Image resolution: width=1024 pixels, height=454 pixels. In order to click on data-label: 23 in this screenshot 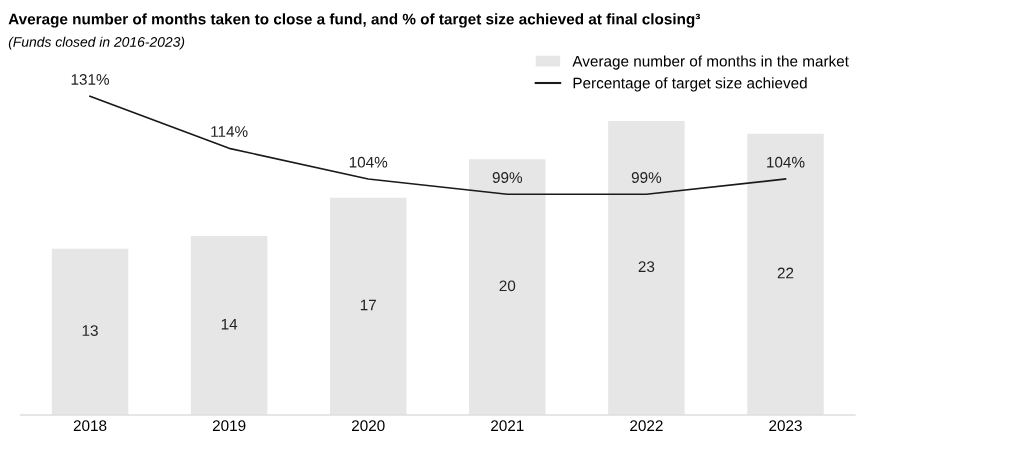, I will do `click(646, 267)`.